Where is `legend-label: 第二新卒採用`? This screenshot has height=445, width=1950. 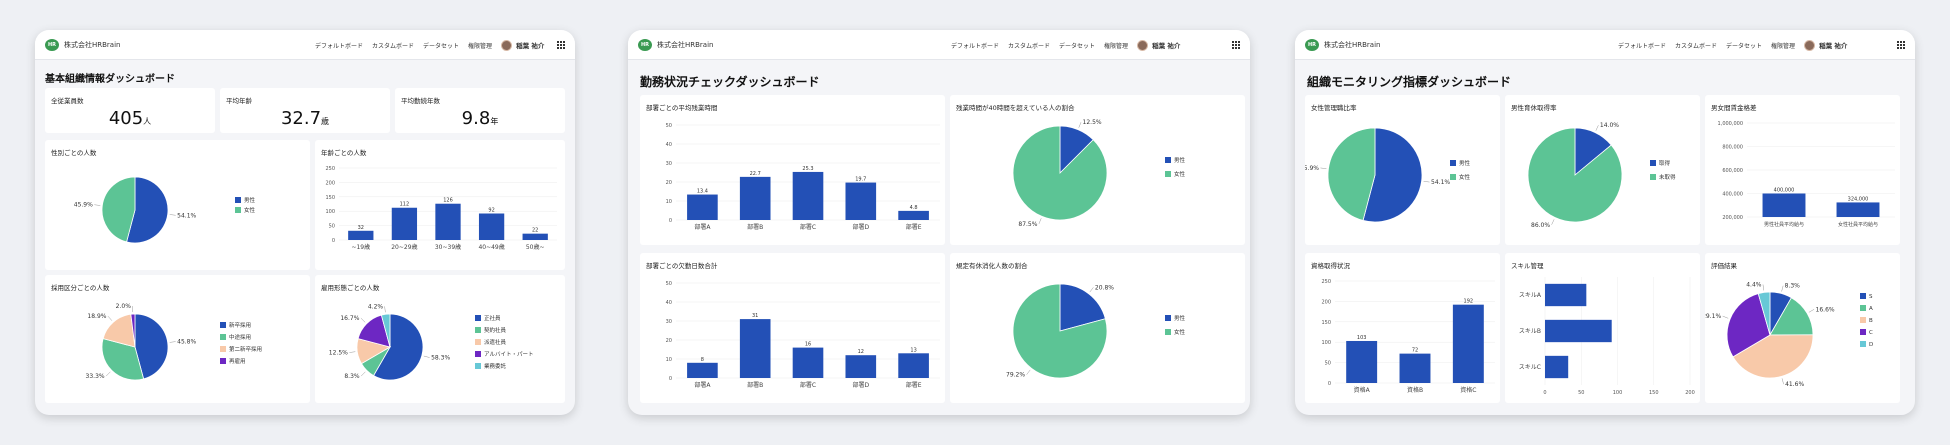 legend-label: 第二新卒採用 is located at coordinates (245, 349).